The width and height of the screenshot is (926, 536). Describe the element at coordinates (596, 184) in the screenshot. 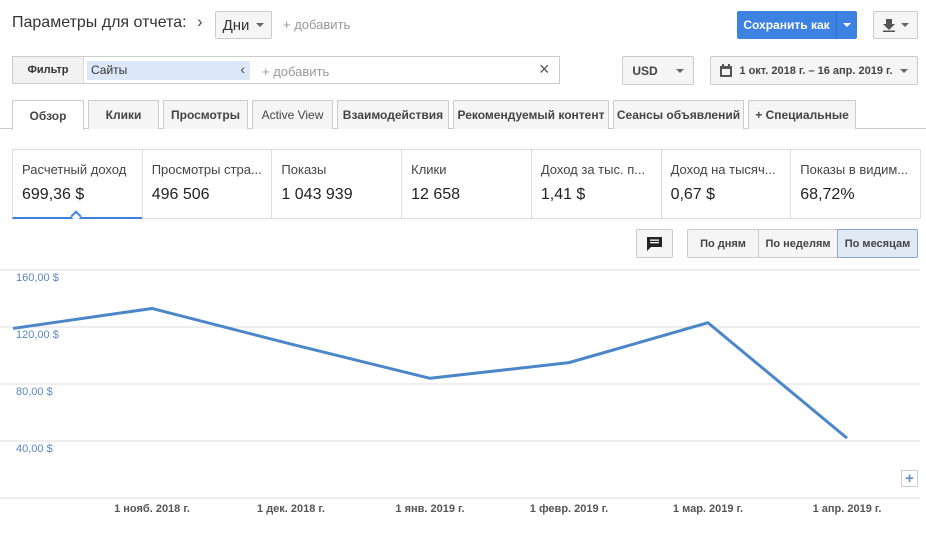

I see `metric-card: Доход за тыс. п... 1,41 $` at that location.